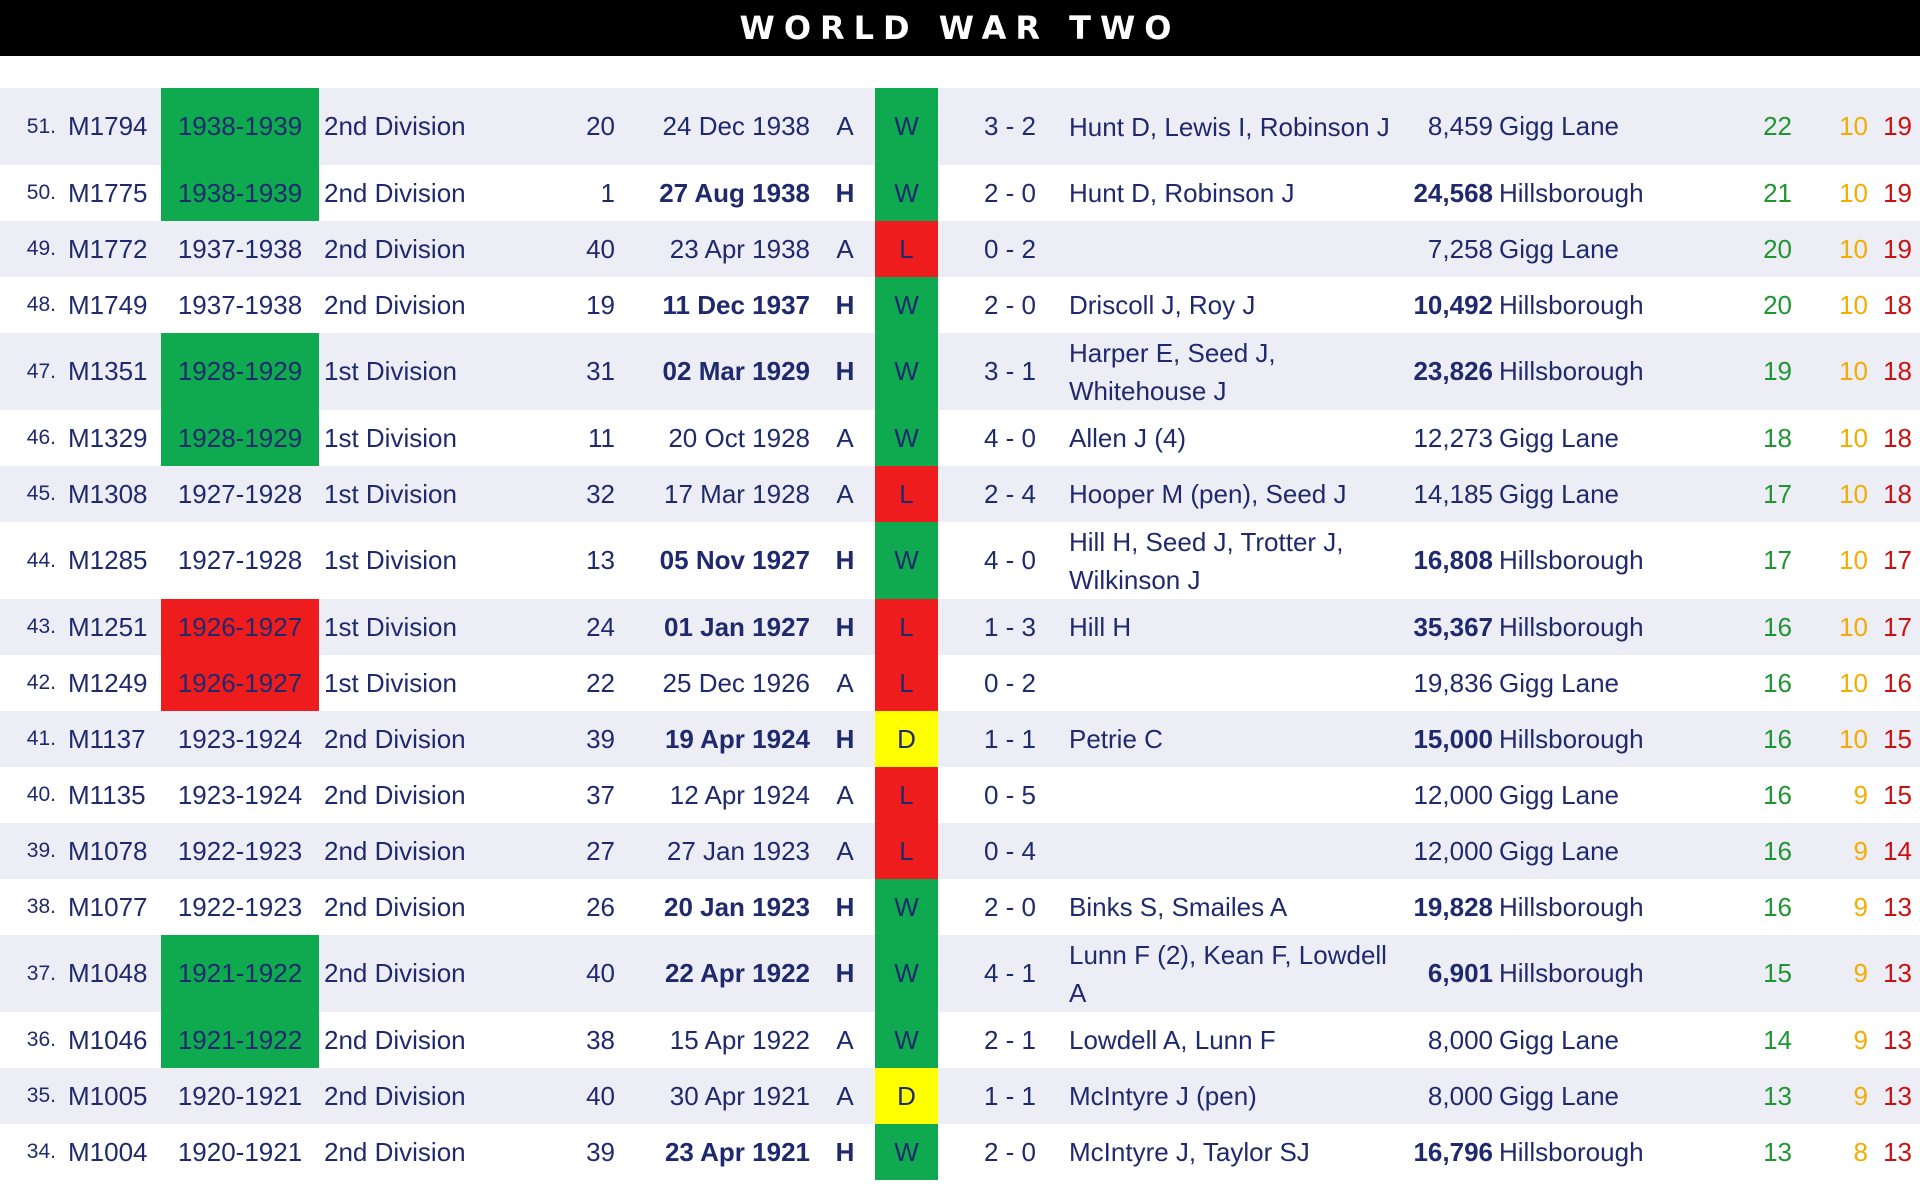 Image resolution: width=1920 pixels, height=1186 pixels. What do you see at coordinates (1189, 1152) in the screenshot?
I see `scorers: McIntyre J, Taylor SJ` at bounding box center [1189, 1152].